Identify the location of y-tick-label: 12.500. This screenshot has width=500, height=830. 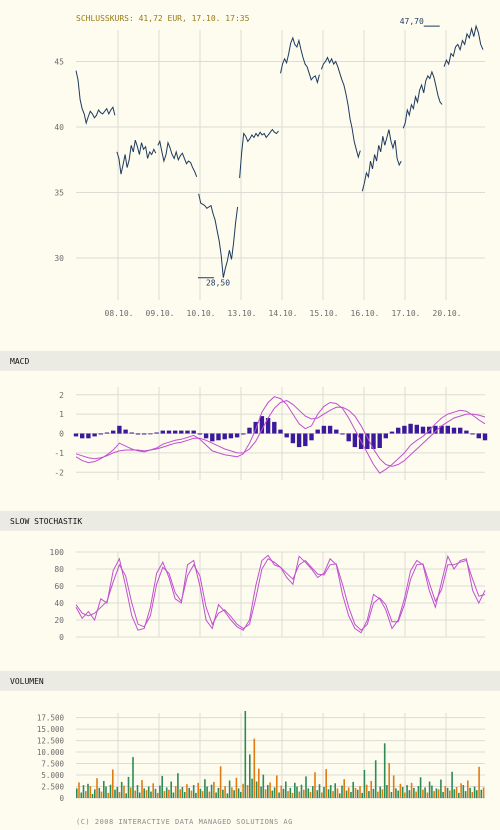
(51, 741).